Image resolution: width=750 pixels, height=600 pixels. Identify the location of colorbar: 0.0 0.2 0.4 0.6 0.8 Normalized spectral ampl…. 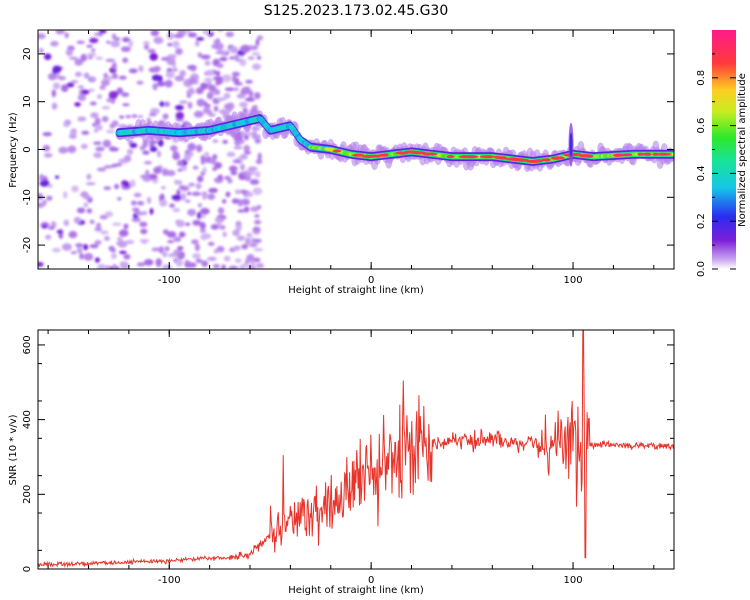
(722, 153).